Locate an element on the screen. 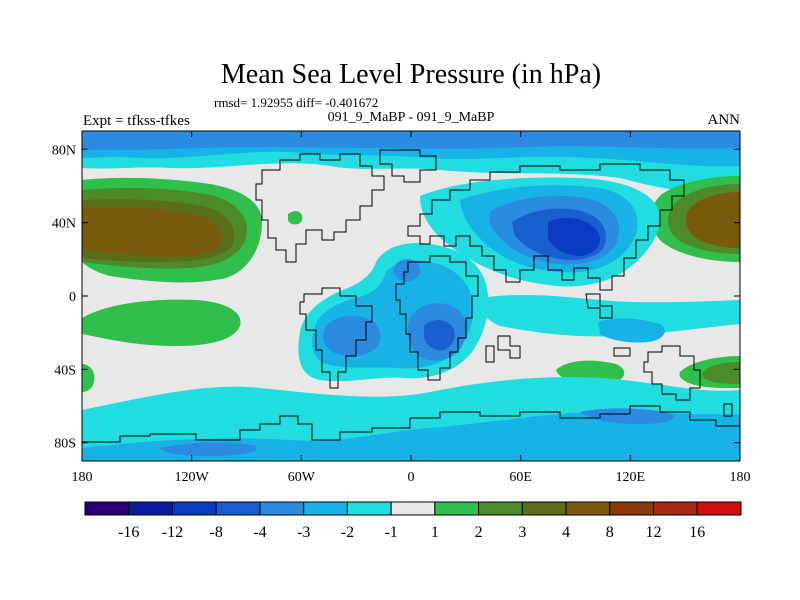 This screenshot has height=600, width=800. coast-eurasia is located at coordinates (546, 227).